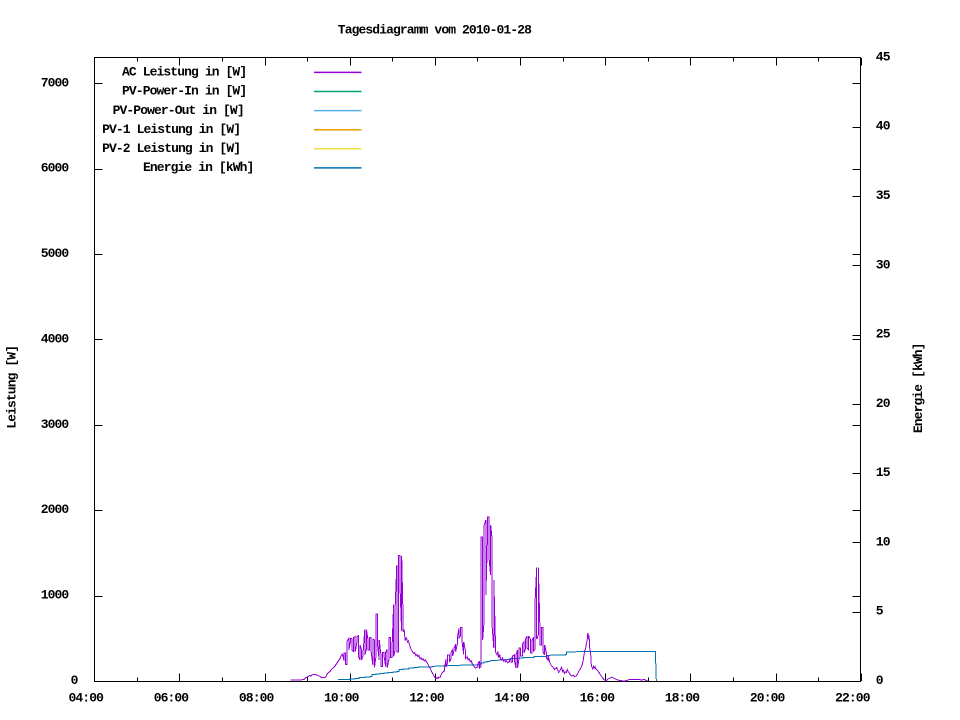  What do you see at coordinates (683, 698) in the screenshot?
I see `svg-text: 18:00` at bounding box center [683, 698].